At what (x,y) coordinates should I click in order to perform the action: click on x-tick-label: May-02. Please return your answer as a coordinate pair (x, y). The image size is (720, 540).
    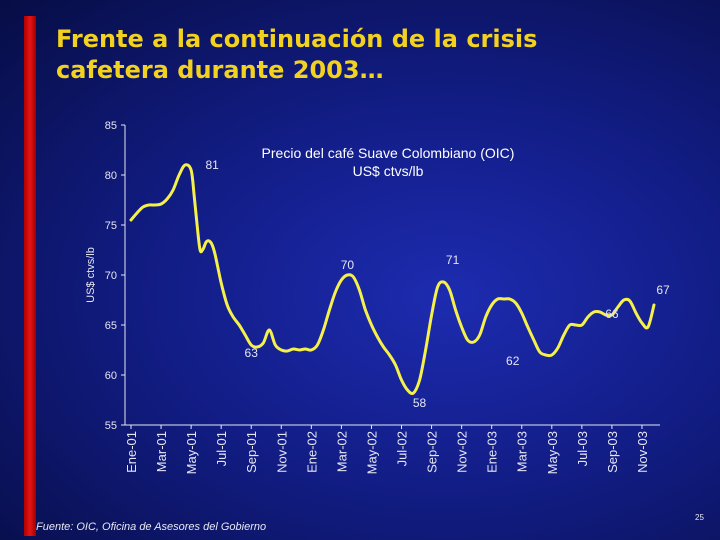
    Looking at the image, I should click on (371, 452).